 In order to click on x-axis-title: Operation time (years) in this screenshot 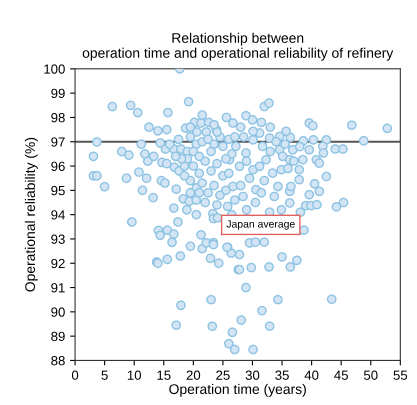, I will do `click(237, 390)`.